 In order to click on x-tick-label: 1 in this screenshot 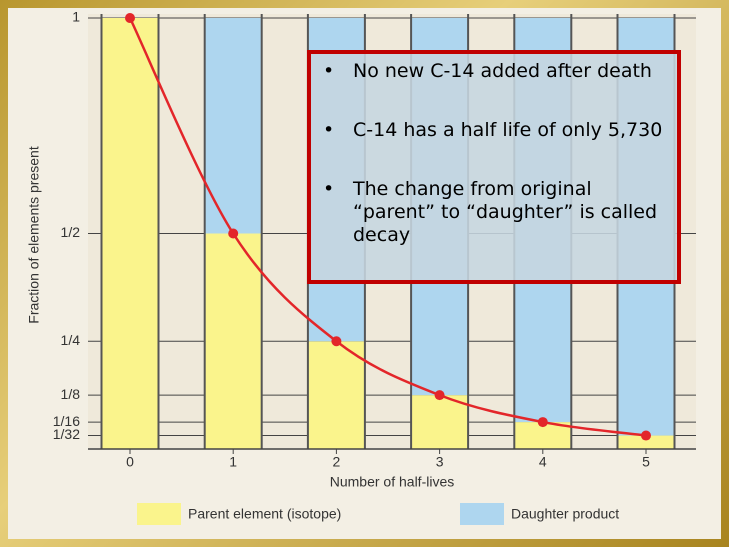, I will do `click(233, 462)`.